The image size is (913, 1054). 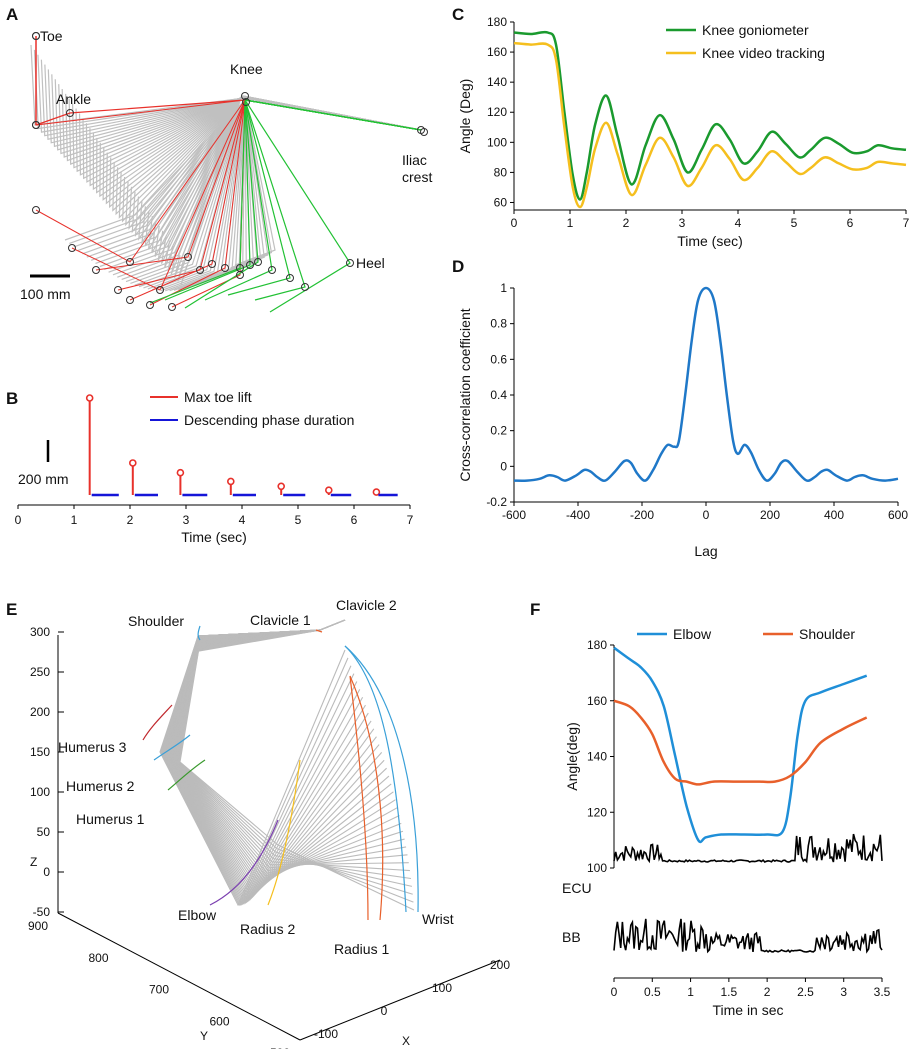 I want to click on b-legend-phase: Descending phase duration, so click(x=269, y=420).